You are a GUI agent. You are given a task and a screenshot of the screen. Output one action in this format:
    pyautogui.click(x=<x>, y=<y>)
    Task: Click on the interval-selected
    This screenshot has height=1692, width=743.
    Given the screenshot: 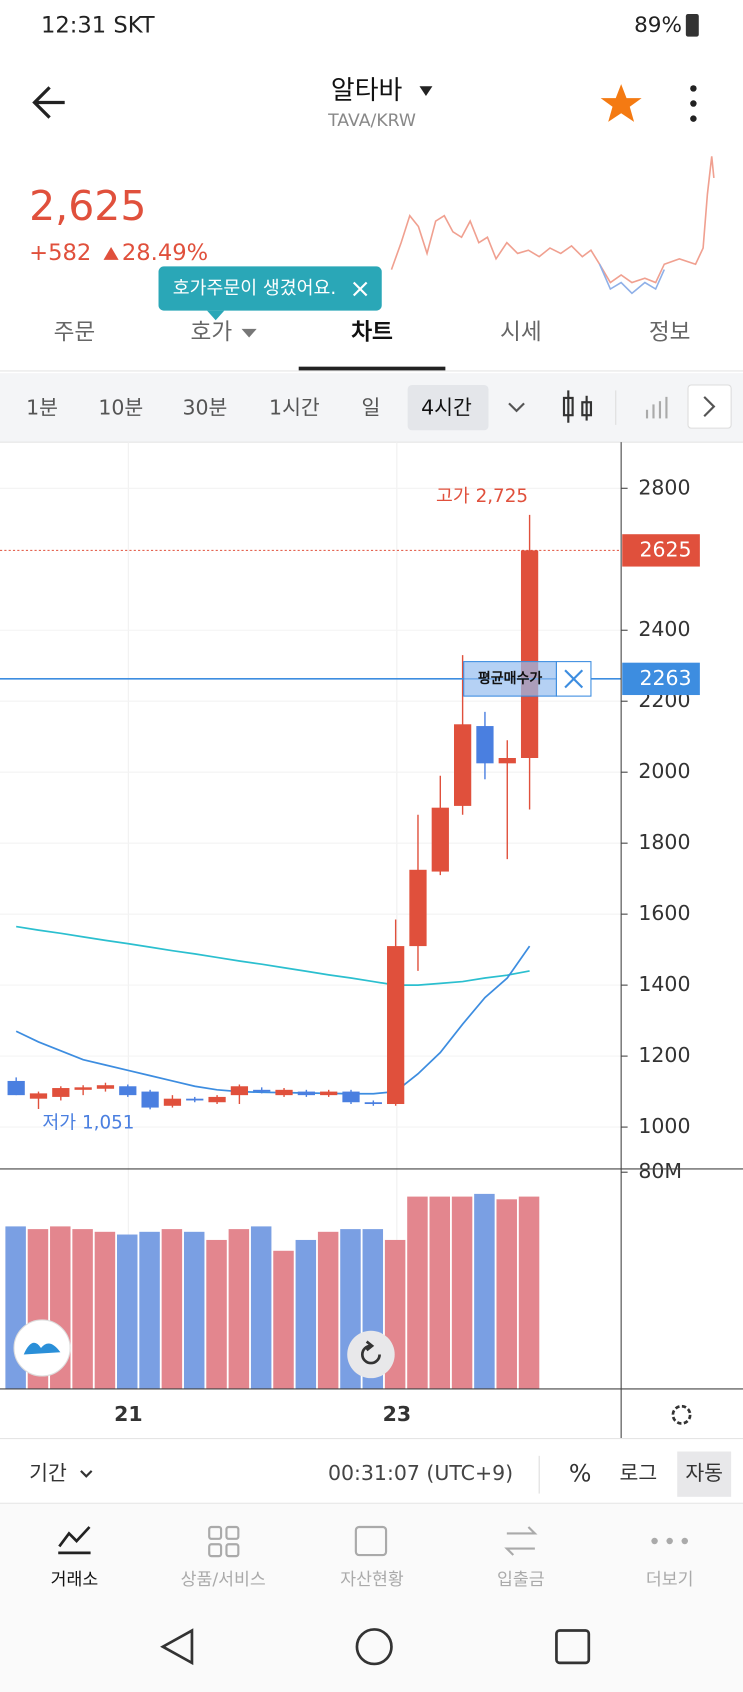 What is the action you would take?
    pyautogui.click(x=448, y=407)
    